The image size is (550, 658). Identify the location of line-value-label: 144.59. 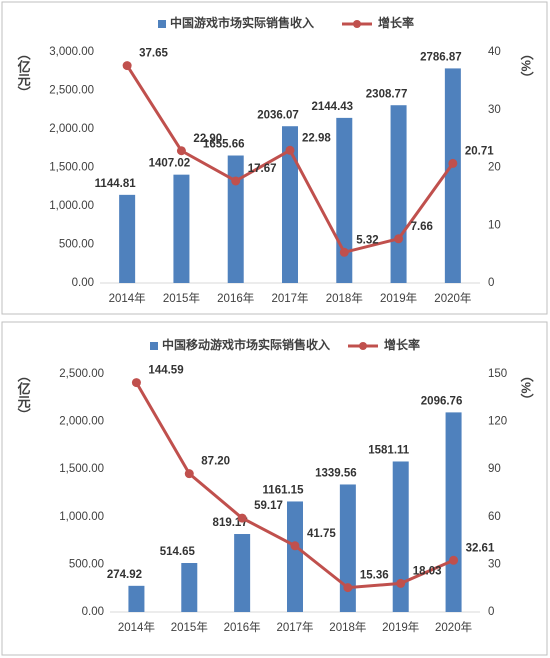
(165, 371).